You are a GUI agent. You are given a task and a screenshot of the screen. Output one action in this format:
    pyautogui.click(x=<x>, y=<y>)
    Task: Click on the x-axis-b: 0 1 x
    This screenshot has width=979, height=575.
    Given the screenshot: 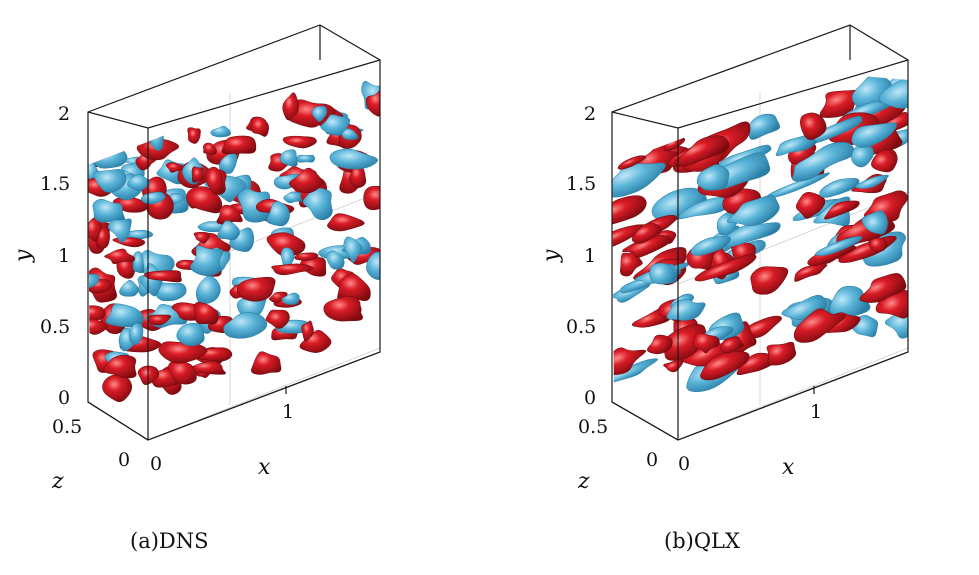 What is the action you would take?
    pyautogui.click(x=793, y=415)
    